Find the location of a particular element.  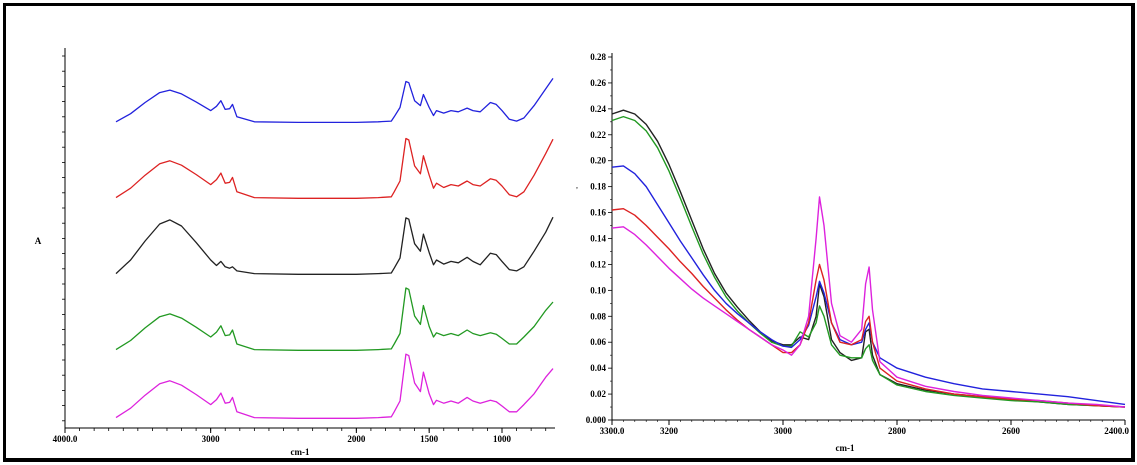

left-chart-series-4-line is located at coordinates (334, 319).